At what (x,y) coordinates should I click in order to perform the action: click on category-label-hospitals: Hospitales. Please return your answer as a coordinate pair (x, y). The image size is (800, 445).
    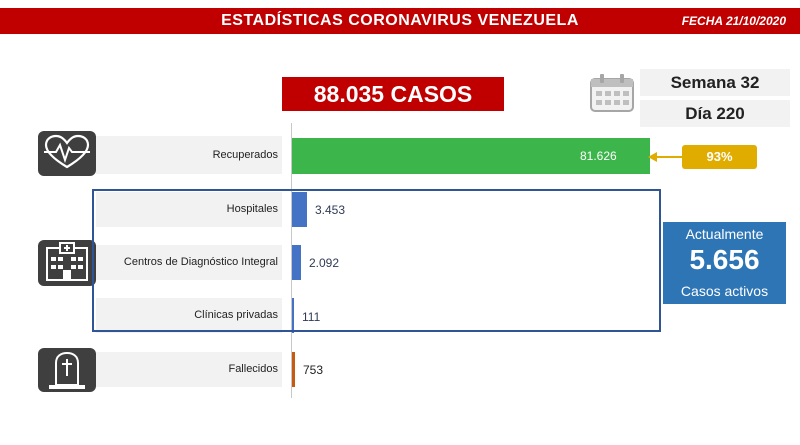
    Looking at the image, I should click on (189, 209).